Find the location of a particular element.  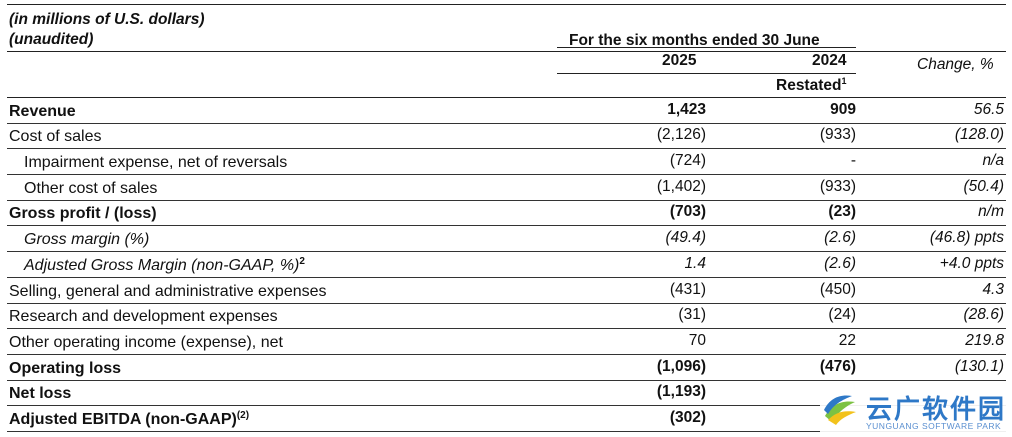

table-row: Revenue 1,423 909 56.5 is located at coordinates (506, 111).